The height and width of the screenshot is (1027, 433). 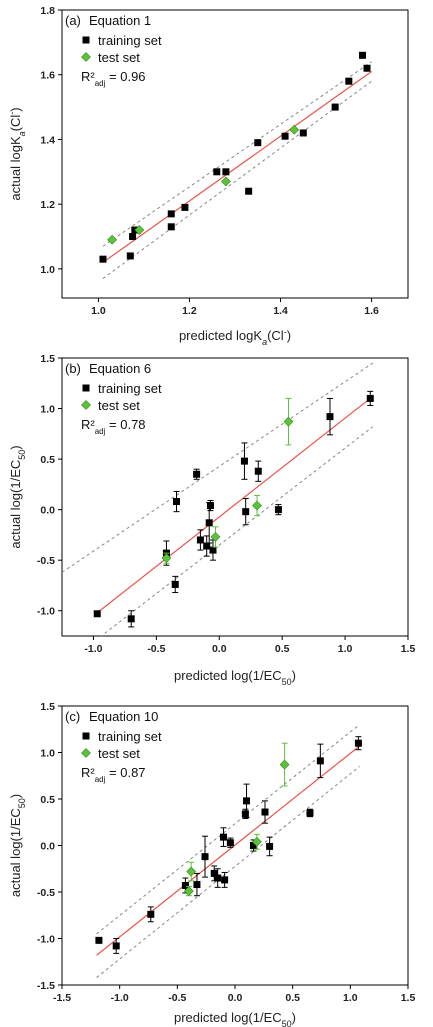 What do you see at coordinates (120, 20) in the screenshot?
I see `panel-title: Equation 1` at bounding box center [120, 20].